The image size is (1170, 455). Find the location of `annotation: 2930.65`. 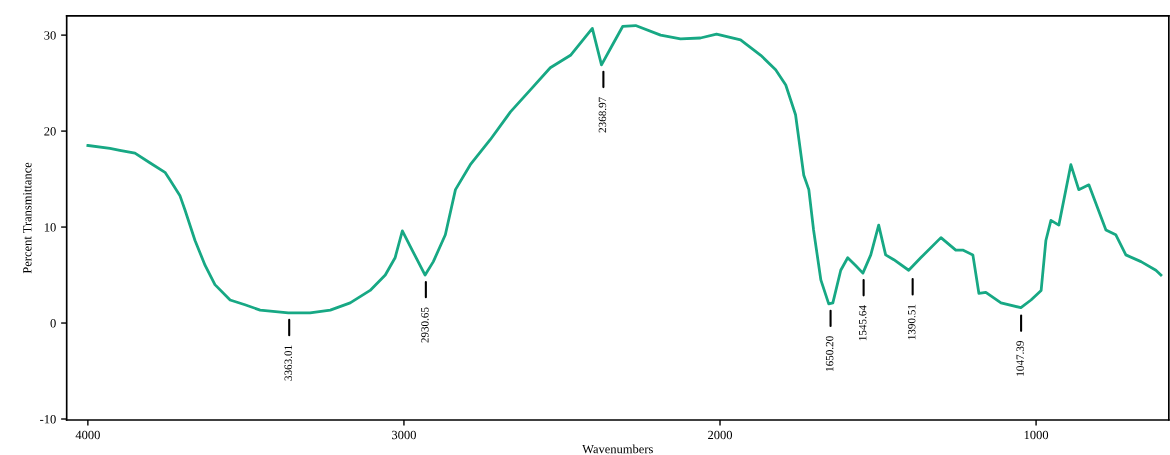

annotation: 2930.65 is located at coordinates (425, 325).